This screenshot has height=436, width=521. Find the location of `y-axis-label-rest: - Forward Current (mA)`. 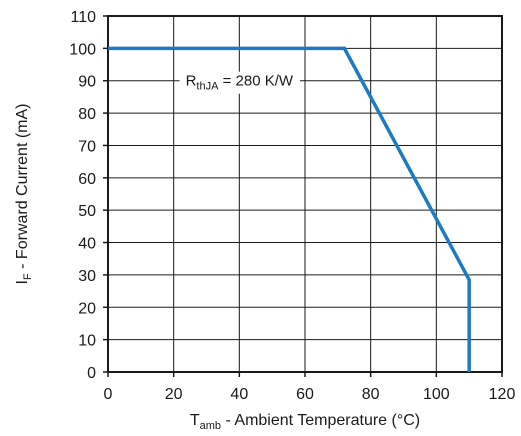

y-axis-label-rest: - Forward Current (mA) is located at coordinates (22, 189).